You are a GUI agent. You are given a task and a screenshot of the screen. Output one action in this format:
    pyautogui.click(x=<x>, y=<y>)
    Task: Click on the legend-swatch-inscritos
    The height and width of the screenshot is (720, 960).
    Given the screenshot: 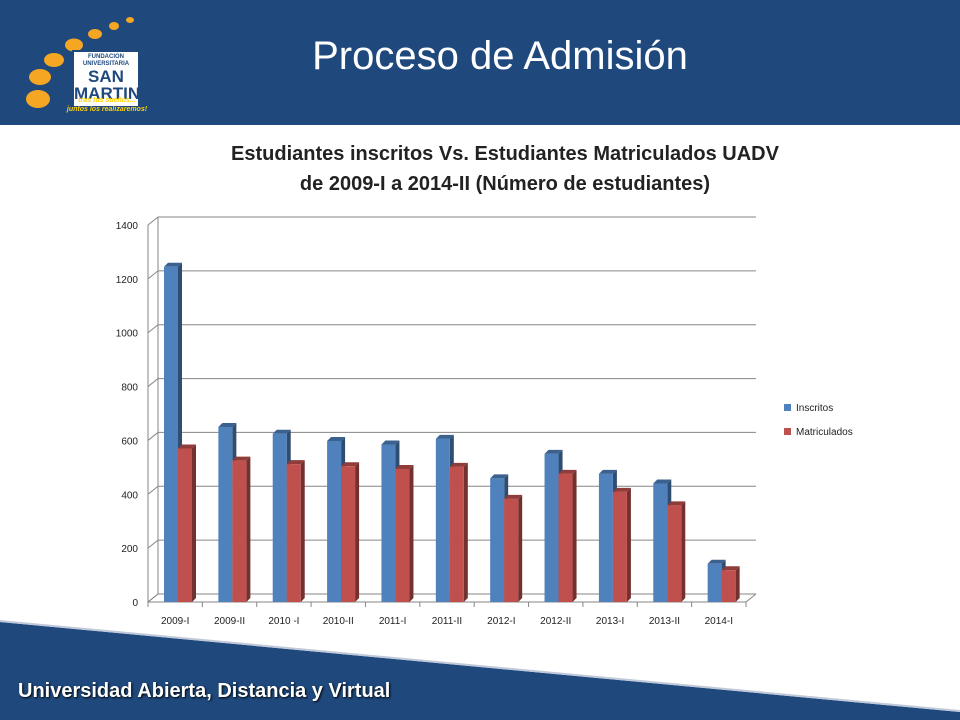 What is the action you would take?
    pyautogui.click(x=787, y=407)
    